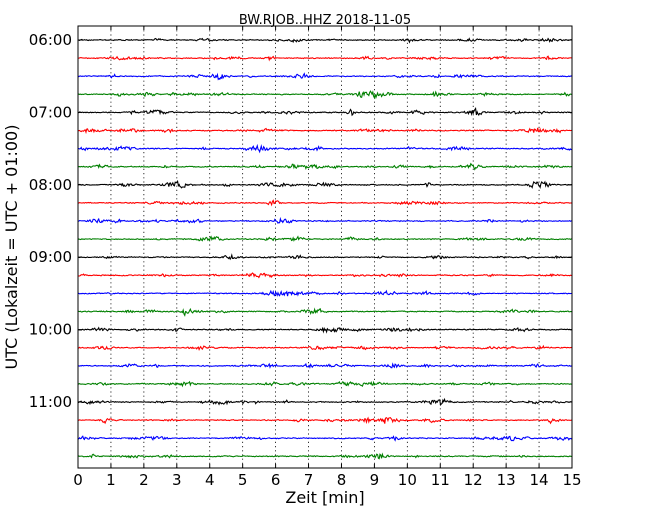  I want to click on x-tick-label: 4, so click(210, 480).